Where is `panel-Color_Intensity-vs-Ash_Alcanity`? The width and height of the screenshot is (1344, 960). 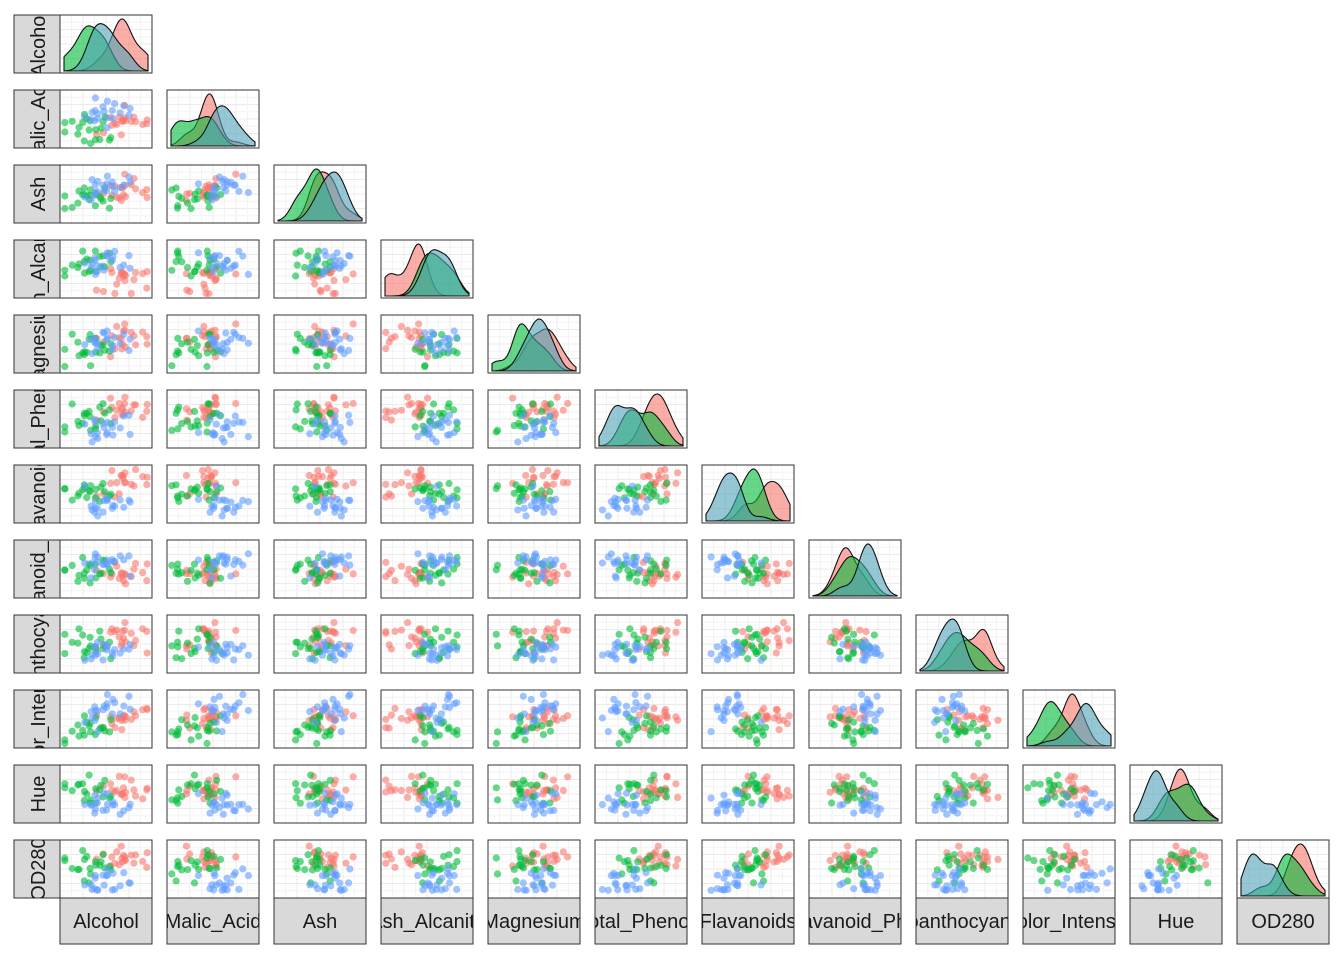 panel-Color_Intensity-vs-Ash_Alcanity is located at coordinates (427, 719).